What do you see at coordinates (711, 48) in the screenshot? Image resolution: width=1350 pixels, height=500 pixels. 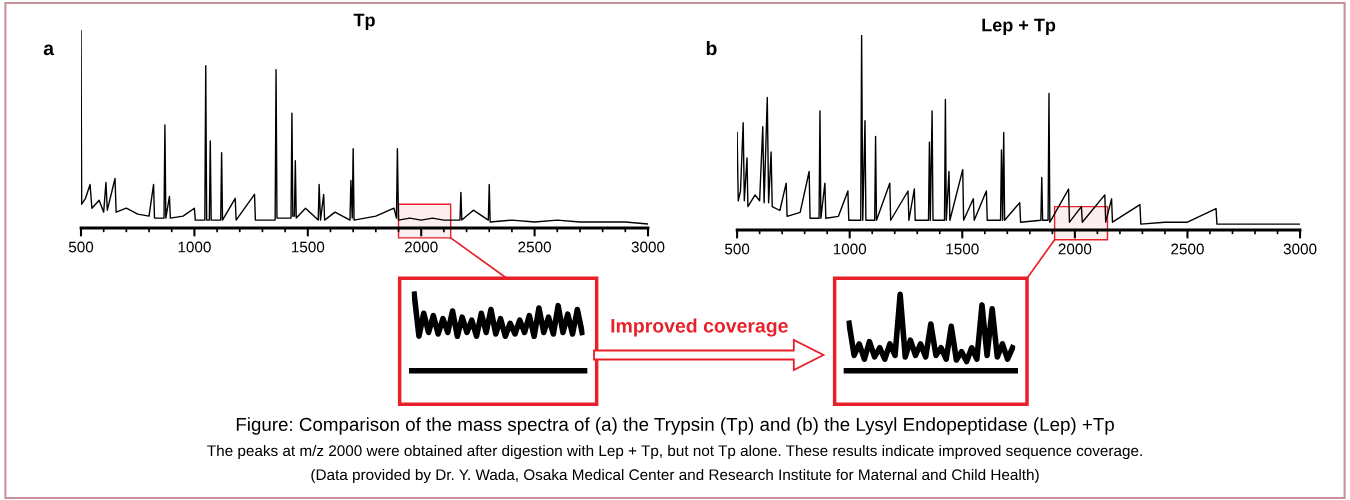 I see `text: b` at bounding box center [711, 48].